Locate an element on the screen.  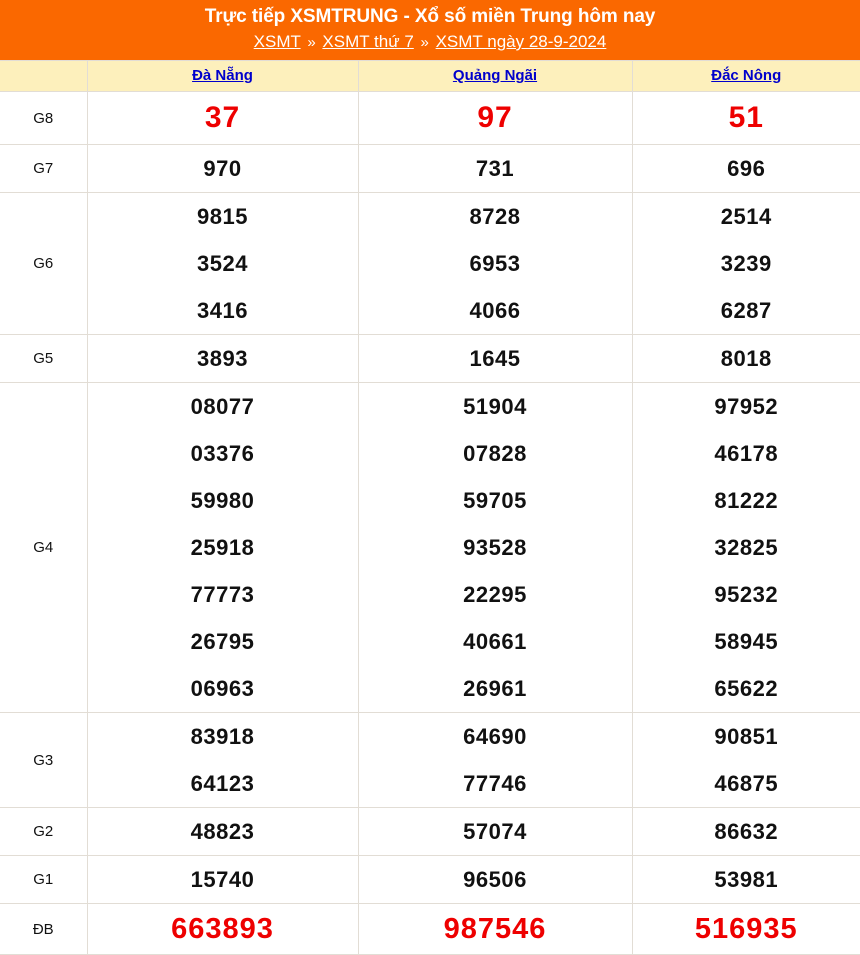
prize-cell-g5-da-nang: 3893 is located at coordinates (222, 359).